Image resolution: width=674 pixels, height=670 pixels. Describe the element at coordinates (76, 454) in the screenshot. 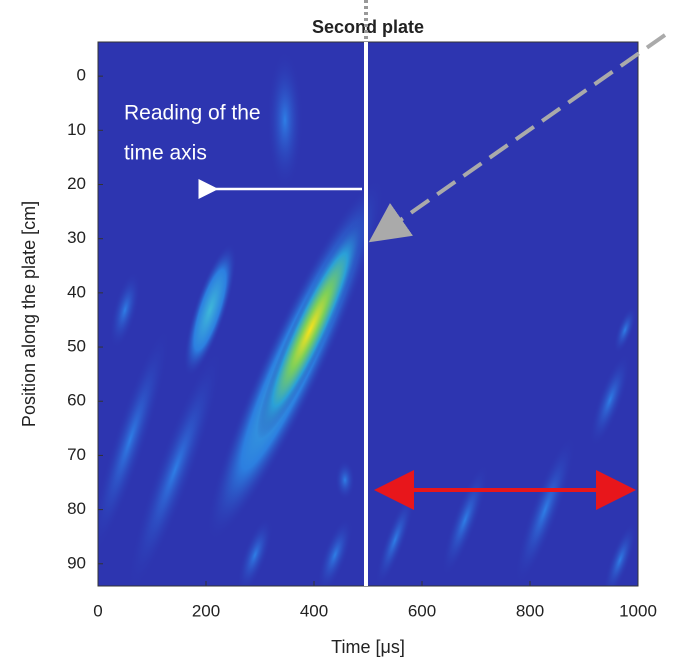

I see `y-tick-label: 70` at that location.